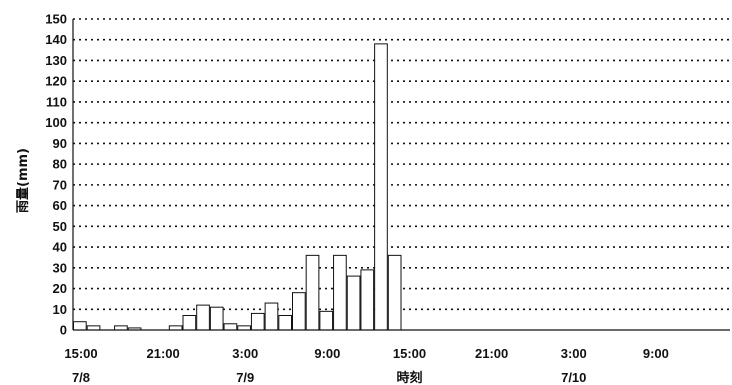 This screenshot has width=732, height=385. What do you see at coordinates (574, 353) in the screenshot?
I see `x-tick-time-6: 3:00` at bounding box center [574, 353].